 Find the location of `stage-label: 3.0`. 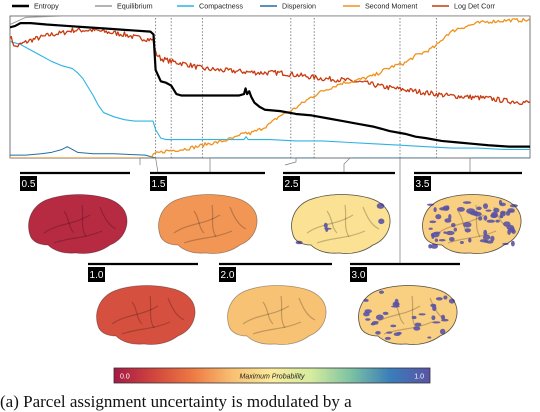

stage-label: 3.0 is located at coordinates (359, 275).